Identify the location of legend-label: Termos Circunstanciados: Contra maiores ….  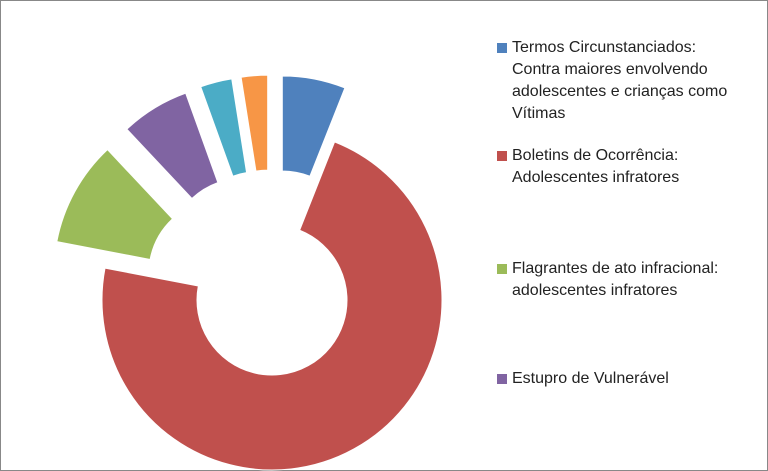
(620, 80).